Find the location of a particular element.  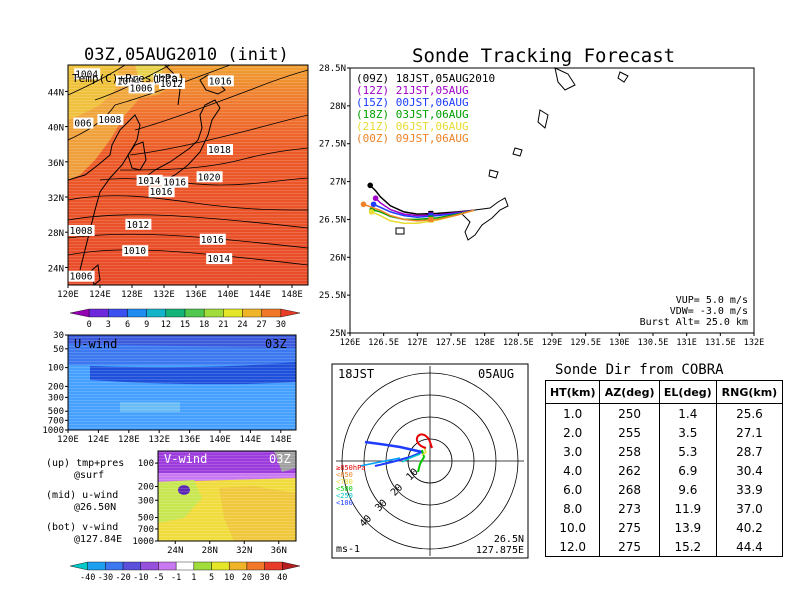

map-lon-tick-label: 148E is located at coordinates (292, 295).